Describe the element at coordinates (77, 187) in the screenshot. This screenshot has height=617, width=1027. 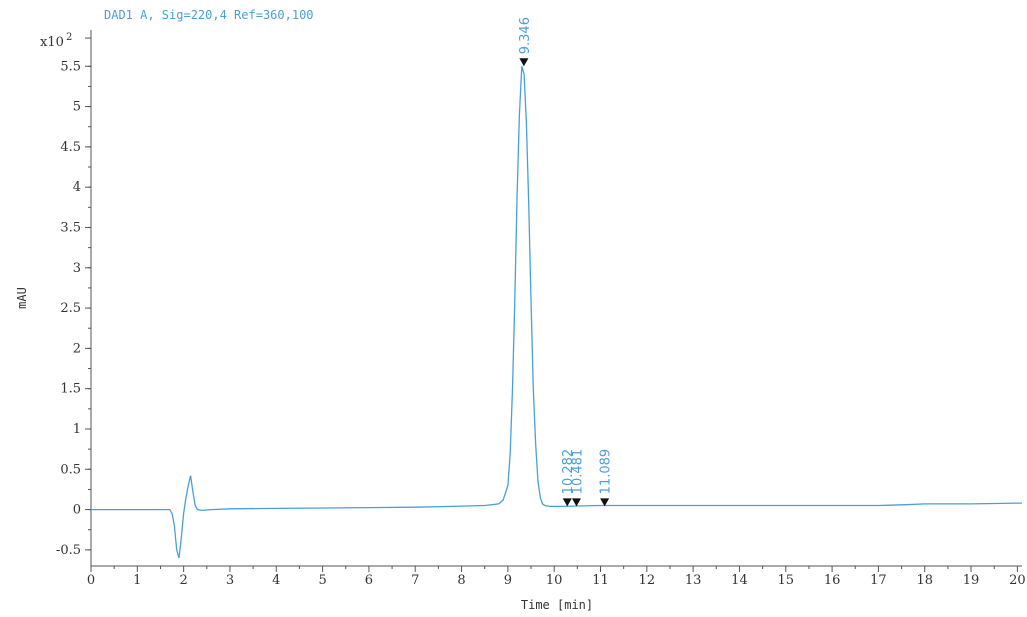
I see `y-tick-label: 4` at that location.